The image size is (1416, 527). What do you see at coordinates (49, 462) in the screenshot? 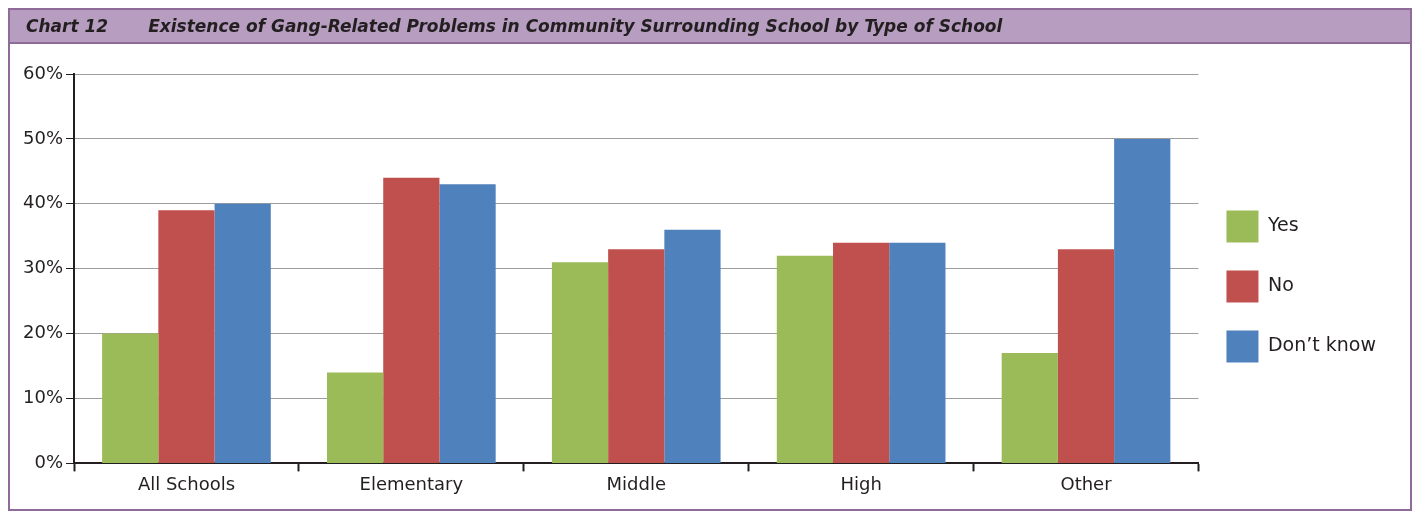
I see `y-tick-label: 0%` at bounding box center [49, 462].